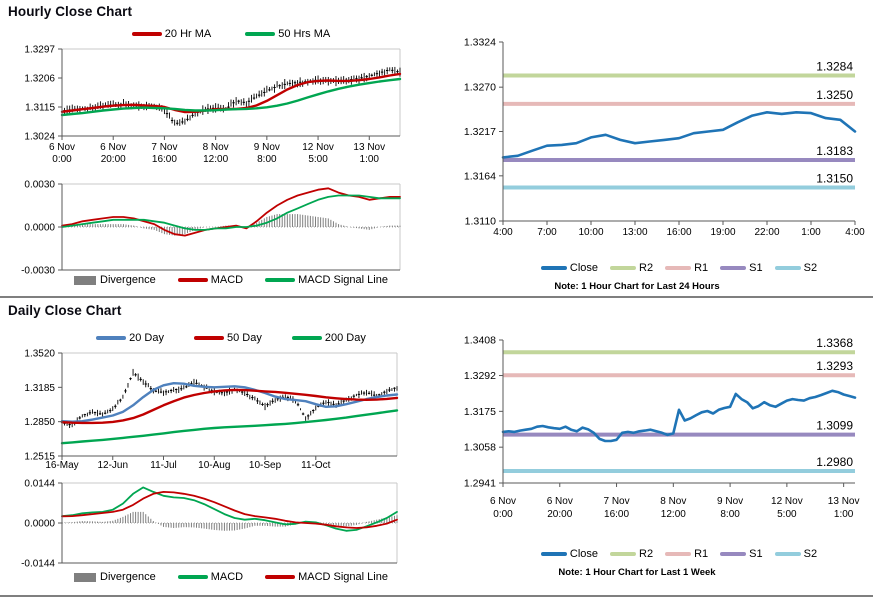  What do you see at coordinates (480, 88) in the screenshot?
I see `y-tick-label: 1.3270` at bounding box center [480, 88].